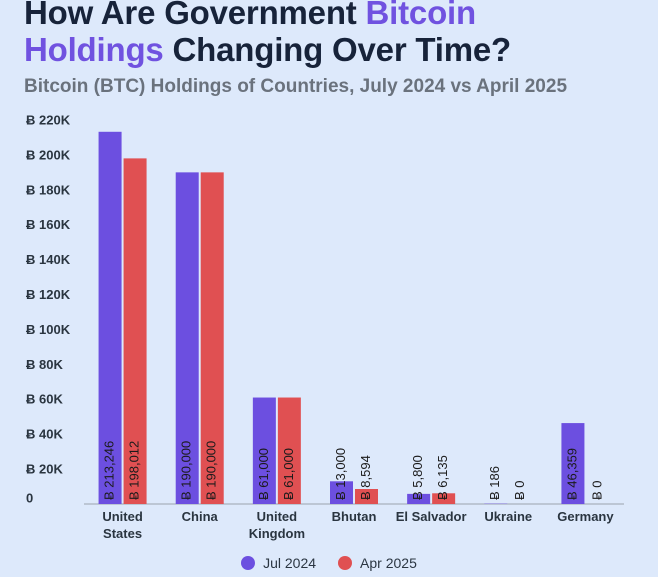 The height and width of the screenshot is (577, 658). I want to click on y-tick-label: Ƀ 140K, so click(48, 259).